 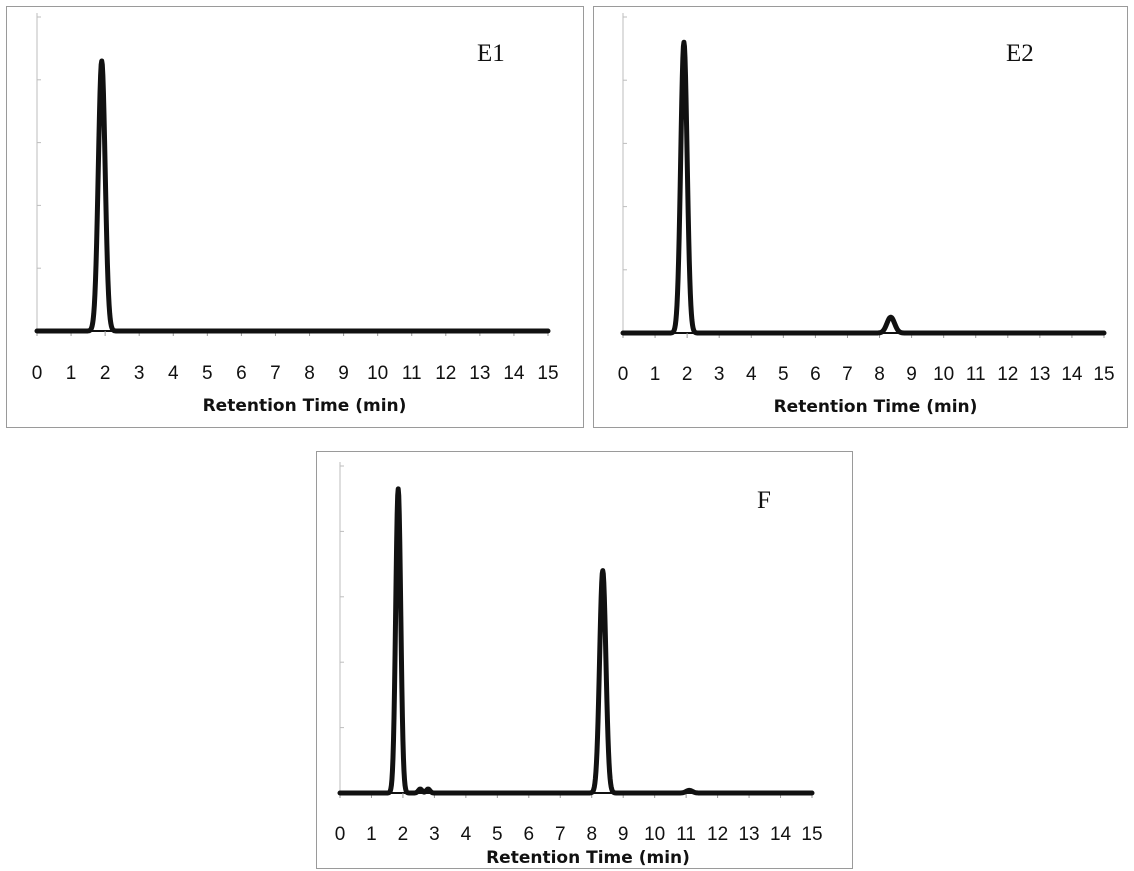 What do you see at coordinates (491, 53) in the screenshot?
I see `panel-title: E1` at bounding box center [491, 53].